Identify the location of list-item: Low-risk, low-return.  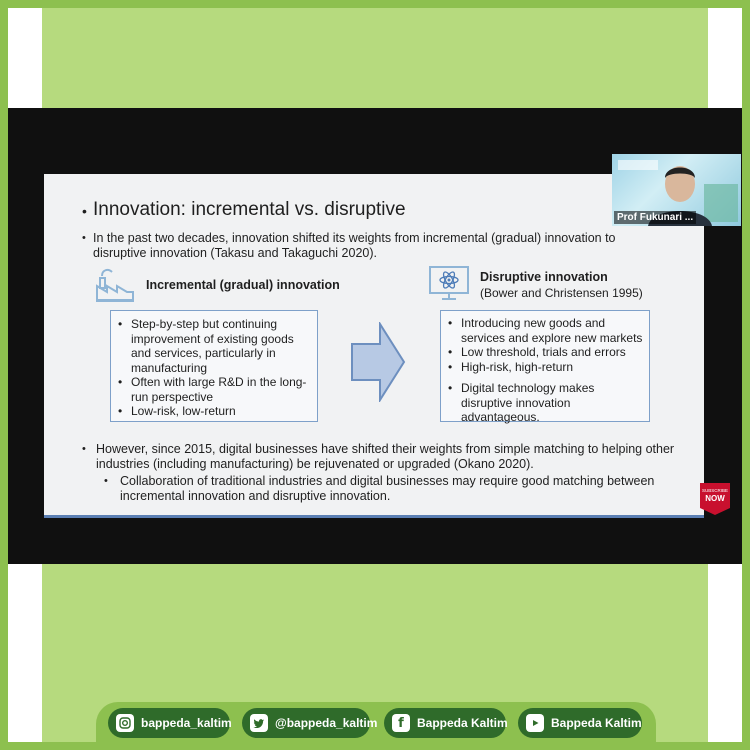
(213, 411).